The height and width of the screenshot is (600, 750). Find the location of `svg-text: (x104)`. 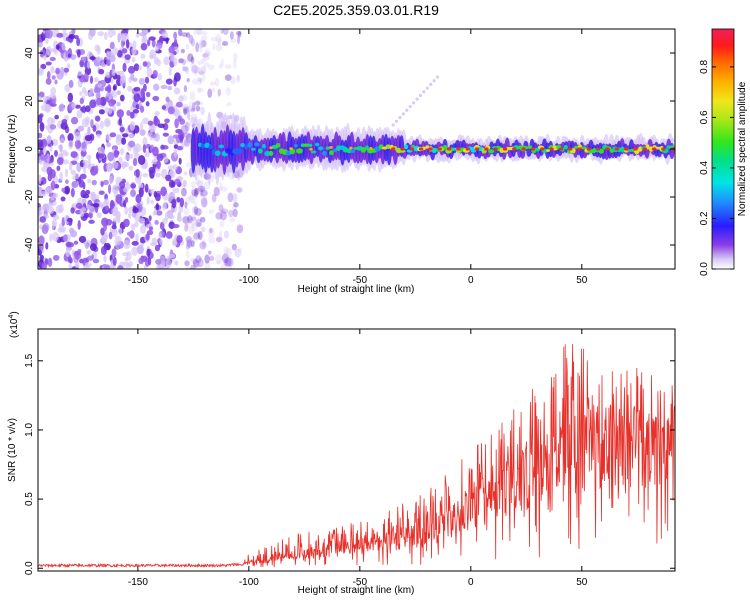

svg-text: (x104) is located at coordinates (14, 324).